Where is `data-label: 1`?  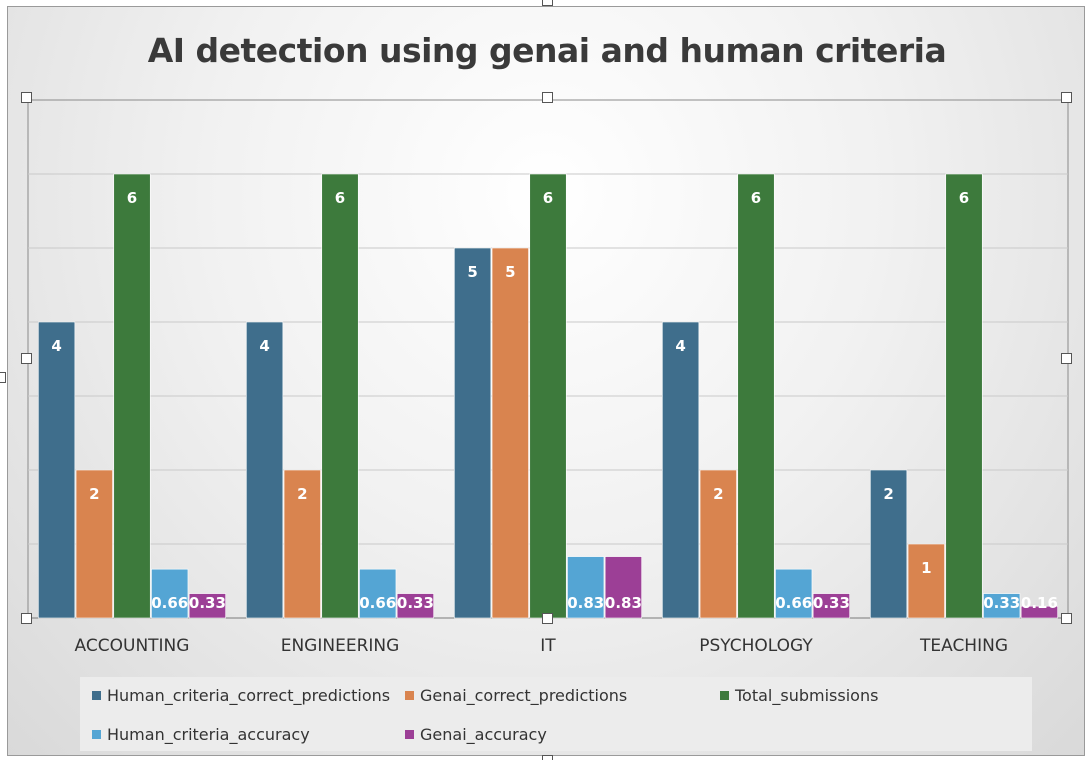 data-label: 1 is located at coordinates (926, 568).